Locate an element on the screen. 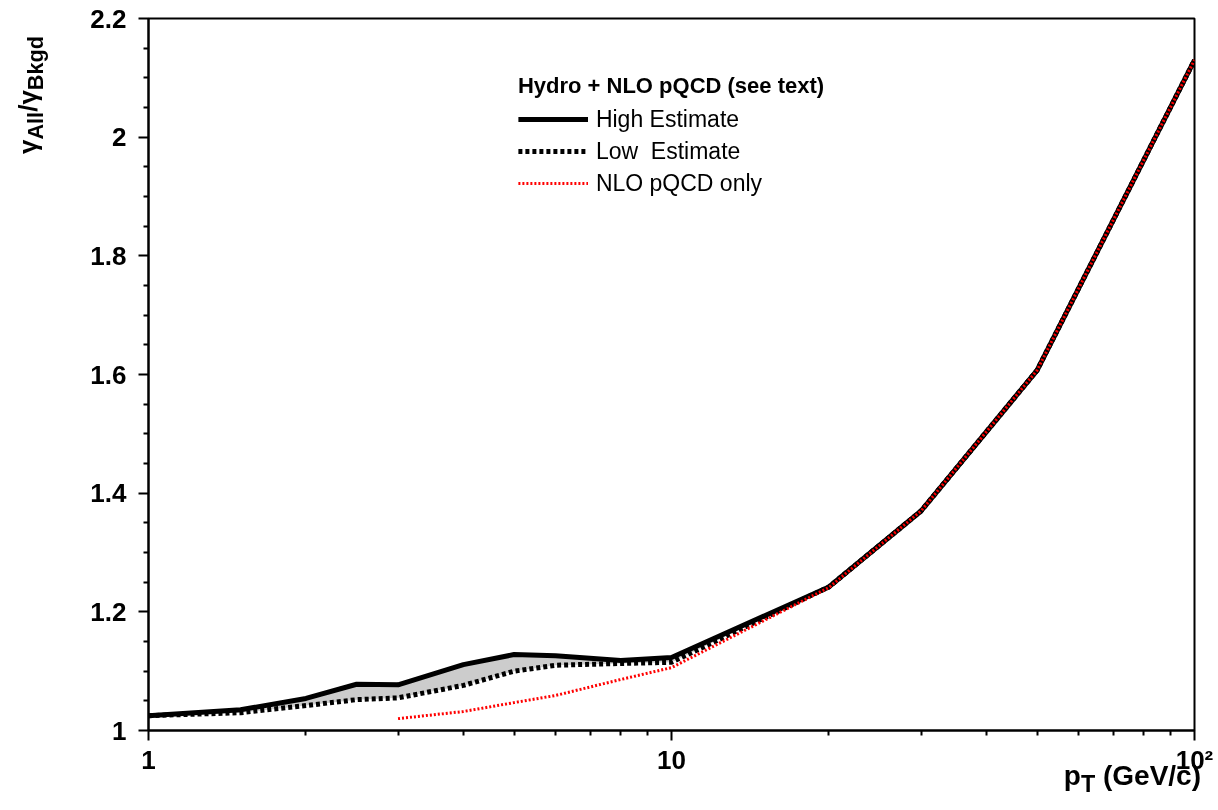  y-tick-label: 1.6 is located at coordinates (108, 374).